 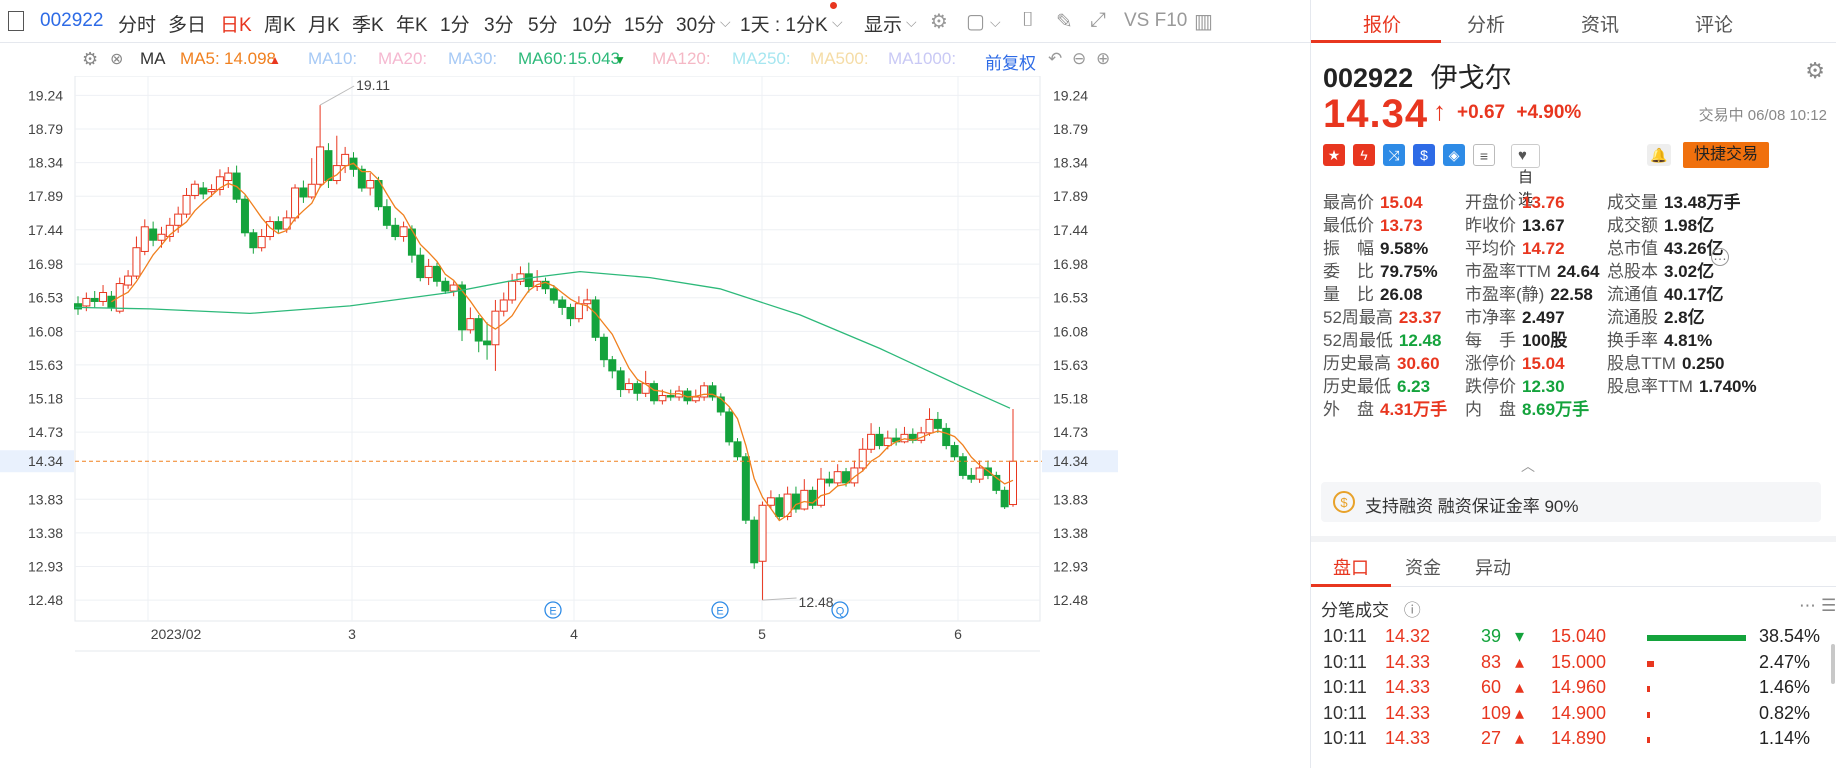 I want to click on sidebar-toggle-icon, so click(x=16, y=21).